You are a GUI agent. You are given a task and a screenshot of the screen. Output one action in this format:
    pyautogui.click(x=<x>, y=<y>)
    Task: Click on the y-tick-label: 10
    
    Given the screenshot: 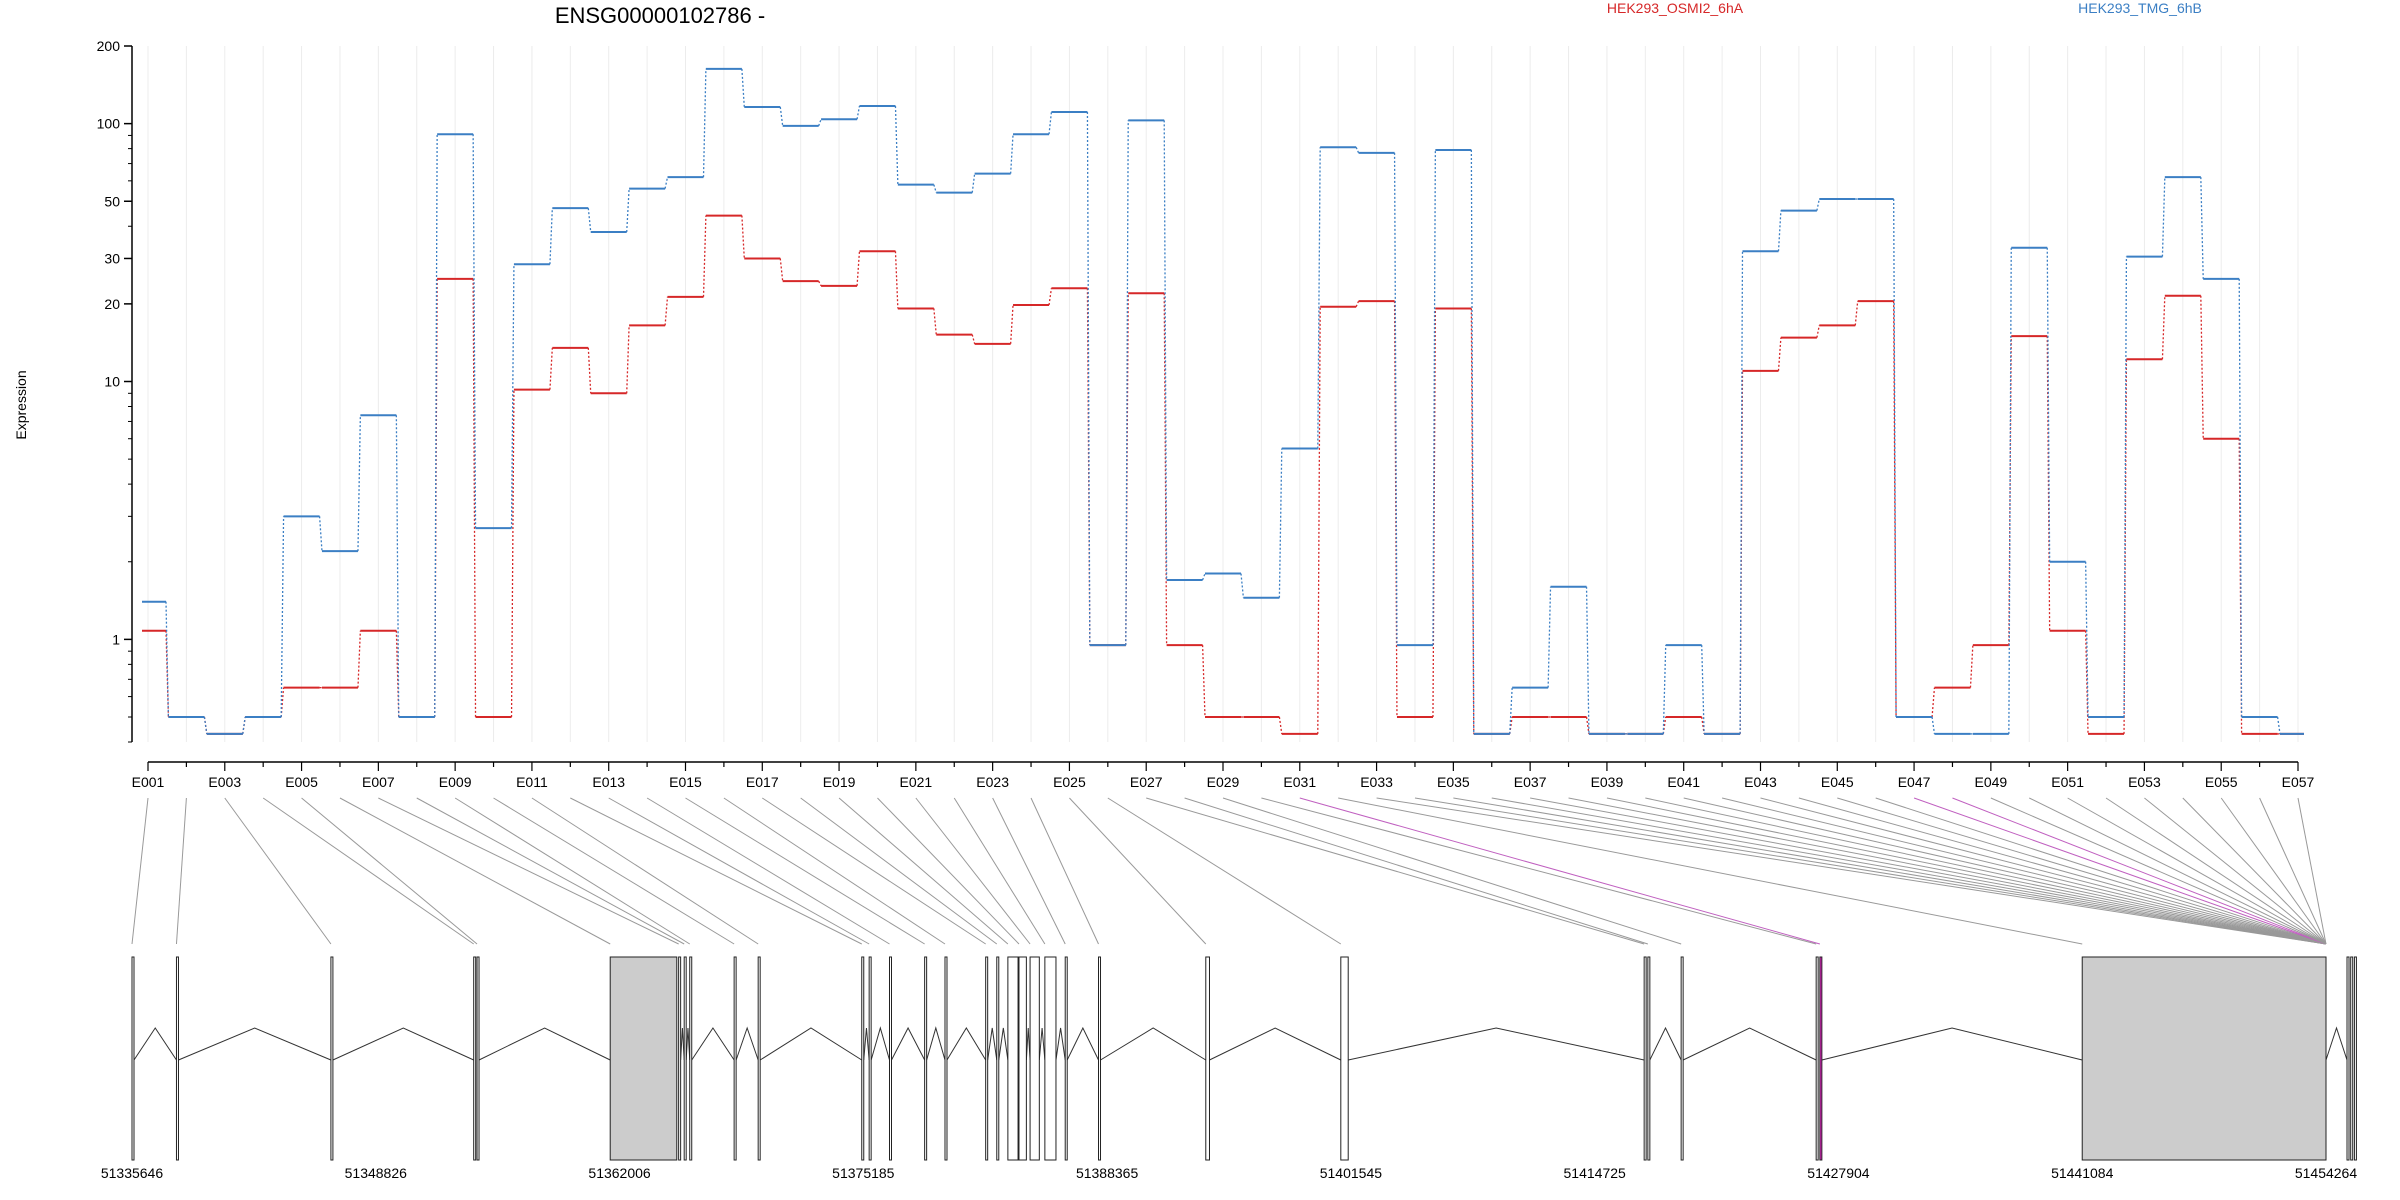 What is the action you would take?
    pyautogui.click(x=112, y=382)
    